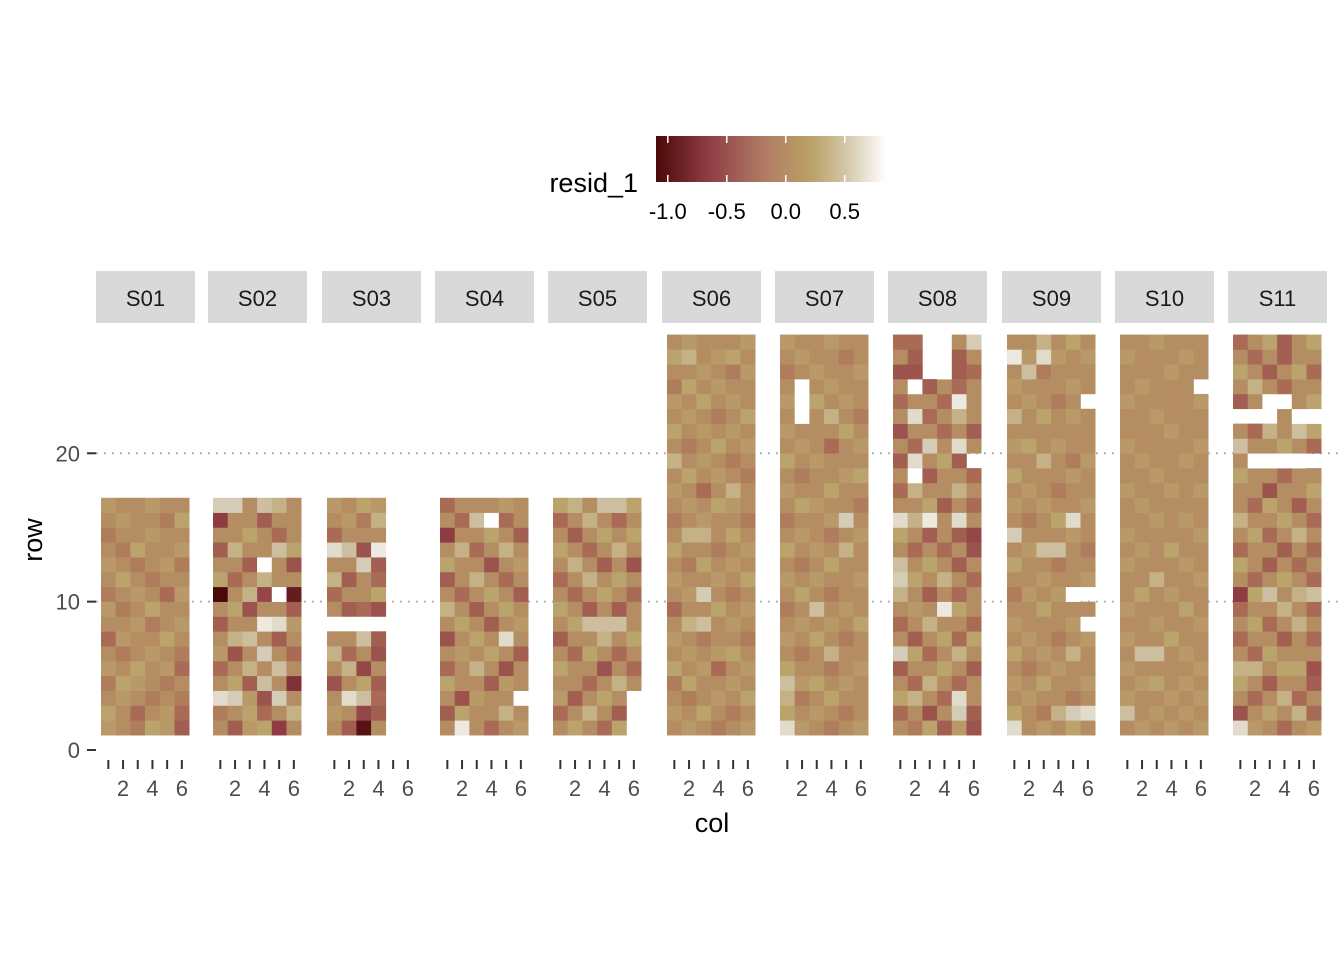 The image size is (1344, 960). Describe the element at coordinates (1314, 788) in the screenshot. I see `x-tick-label: 6` at that location.